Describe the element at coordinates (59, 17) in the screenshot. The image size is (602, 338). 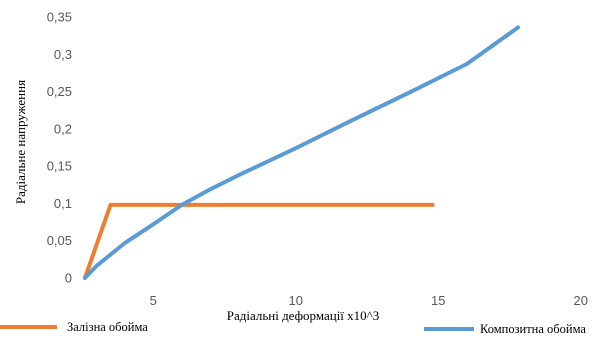
I see `y-tick-label: 0,35` at that location.